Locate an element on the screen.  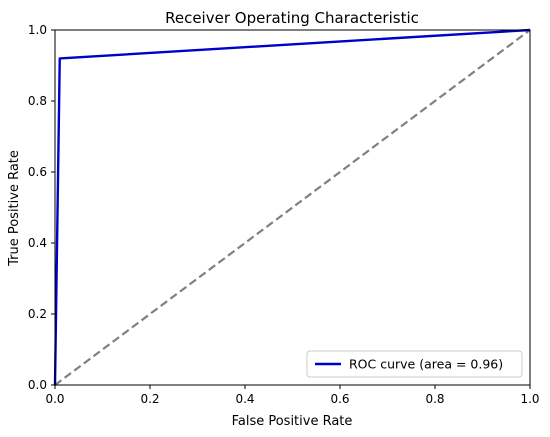
x-tick-label: 0.4 is located at coordinates (244, 399).